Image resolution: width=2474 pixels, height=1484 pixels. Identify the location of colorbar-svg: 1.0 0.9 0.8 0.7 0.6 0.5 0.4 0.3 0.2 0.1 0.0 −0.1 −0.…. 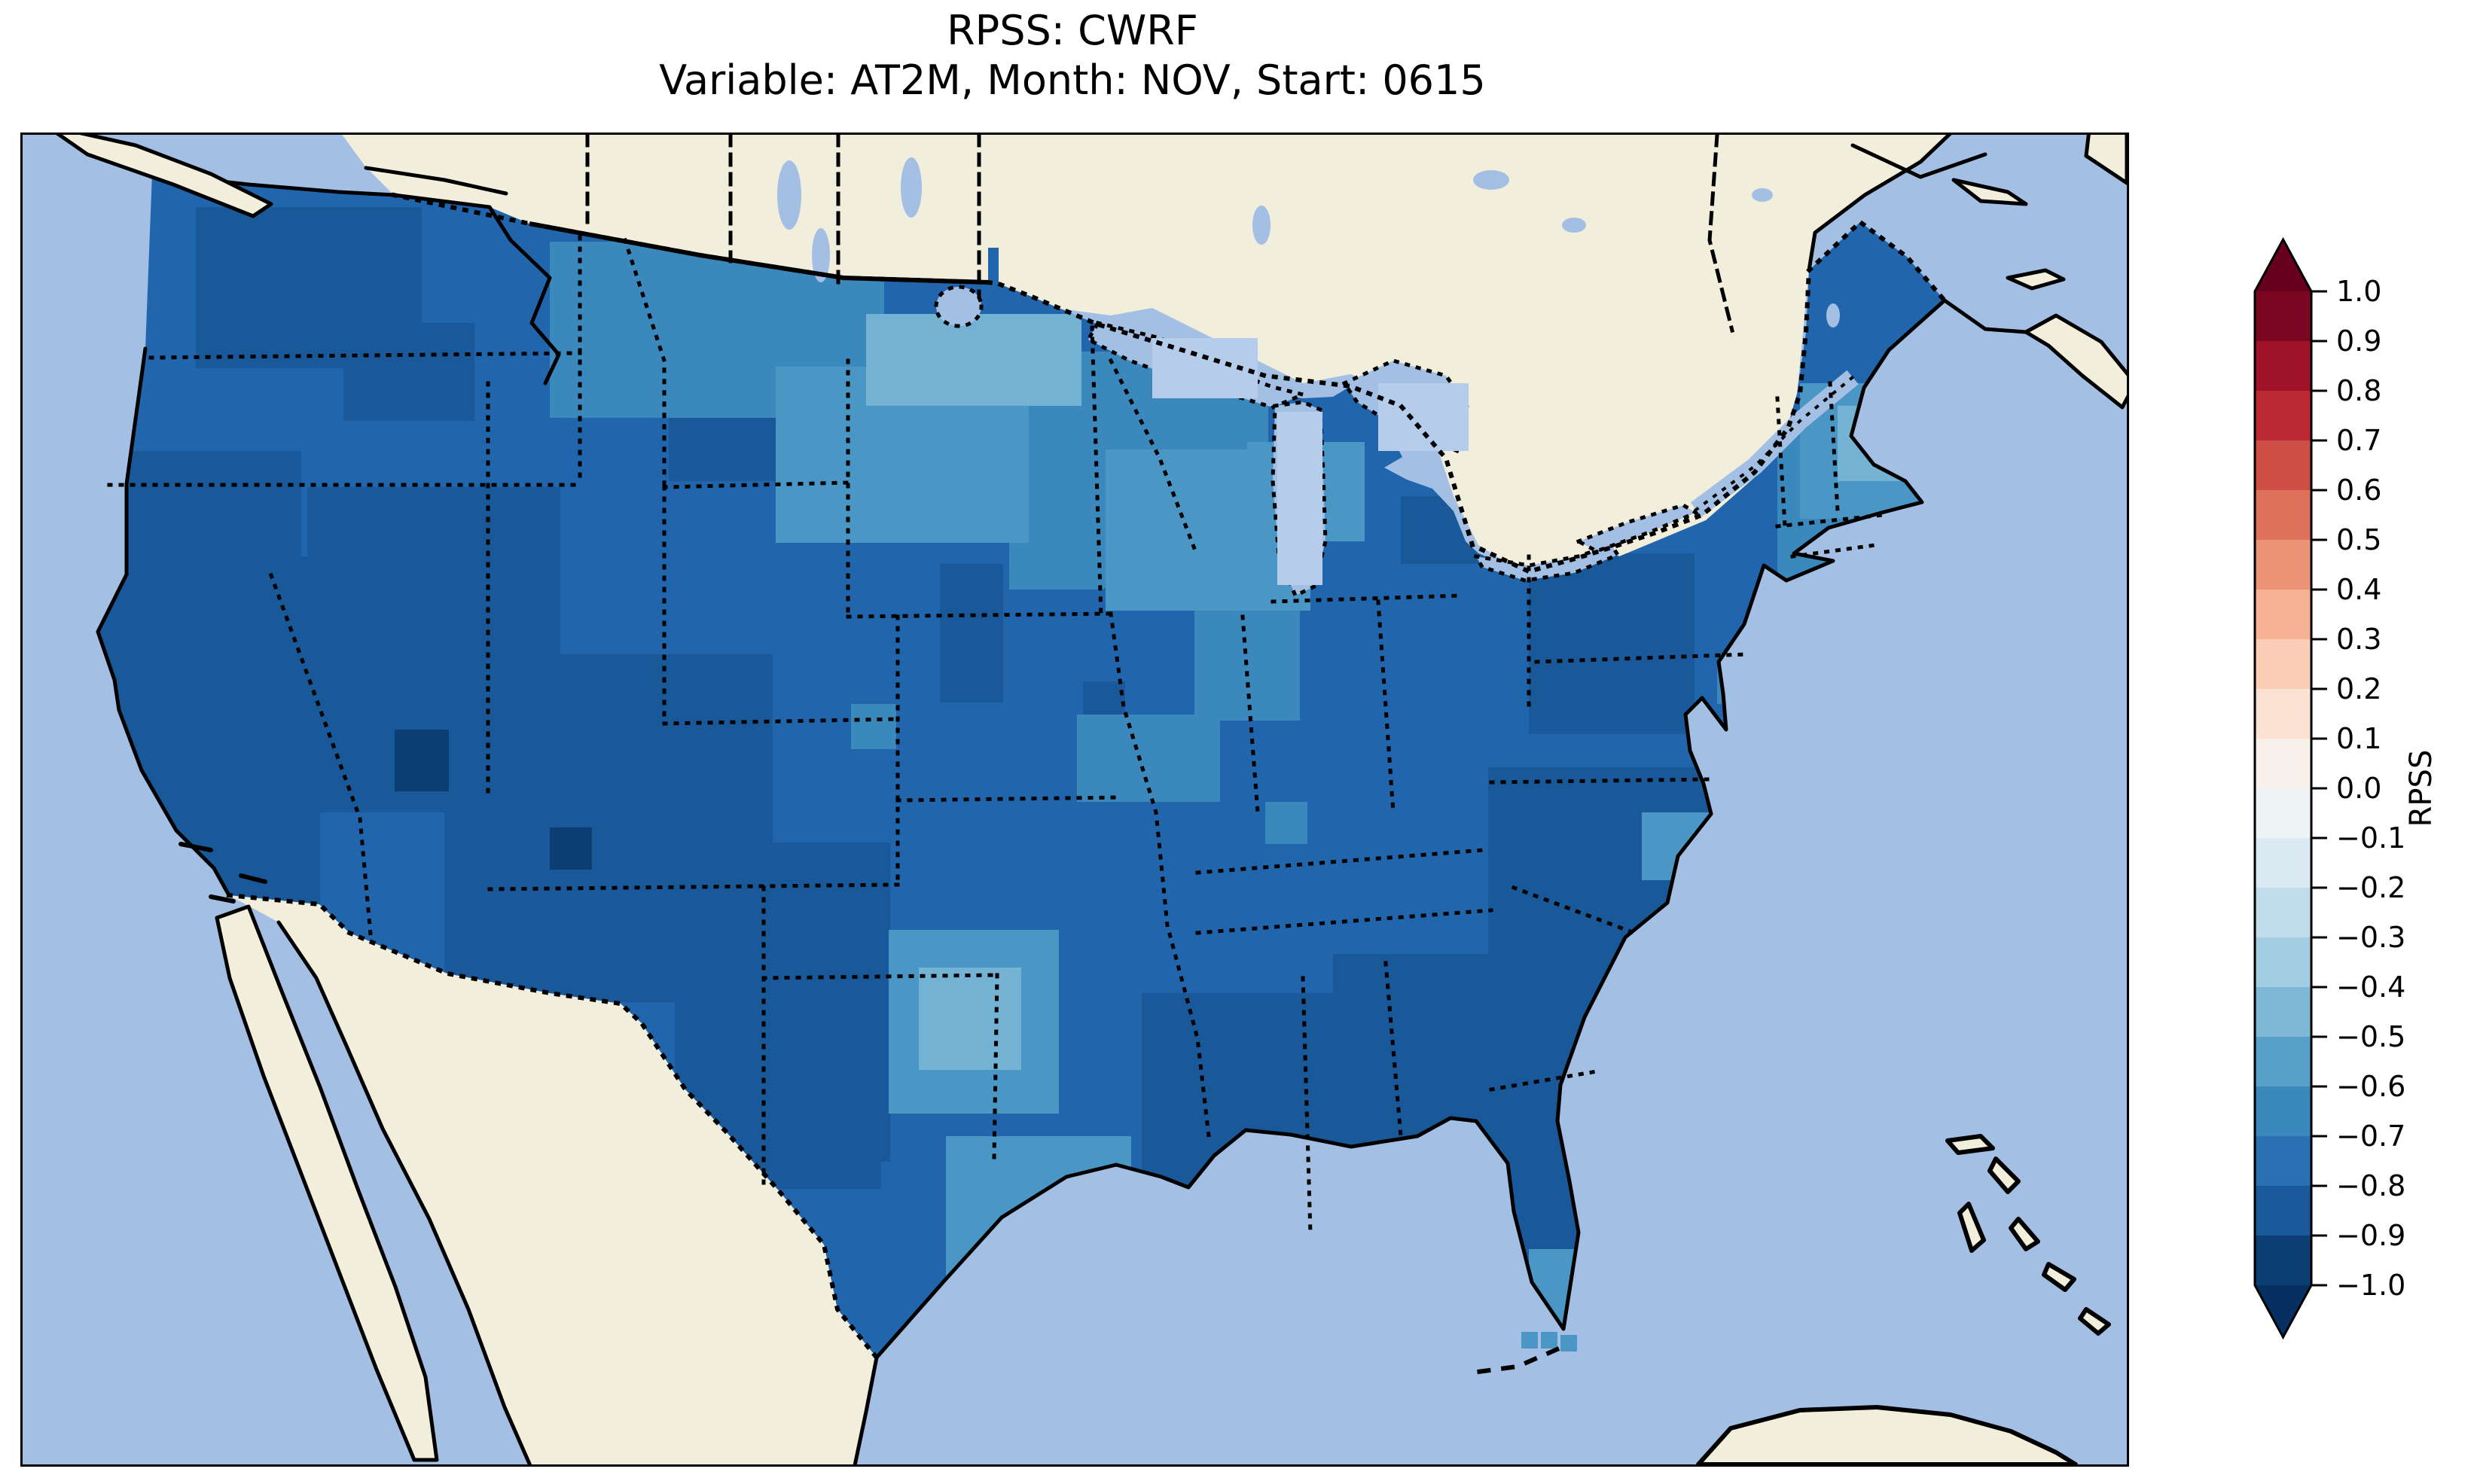
(2346, 788).